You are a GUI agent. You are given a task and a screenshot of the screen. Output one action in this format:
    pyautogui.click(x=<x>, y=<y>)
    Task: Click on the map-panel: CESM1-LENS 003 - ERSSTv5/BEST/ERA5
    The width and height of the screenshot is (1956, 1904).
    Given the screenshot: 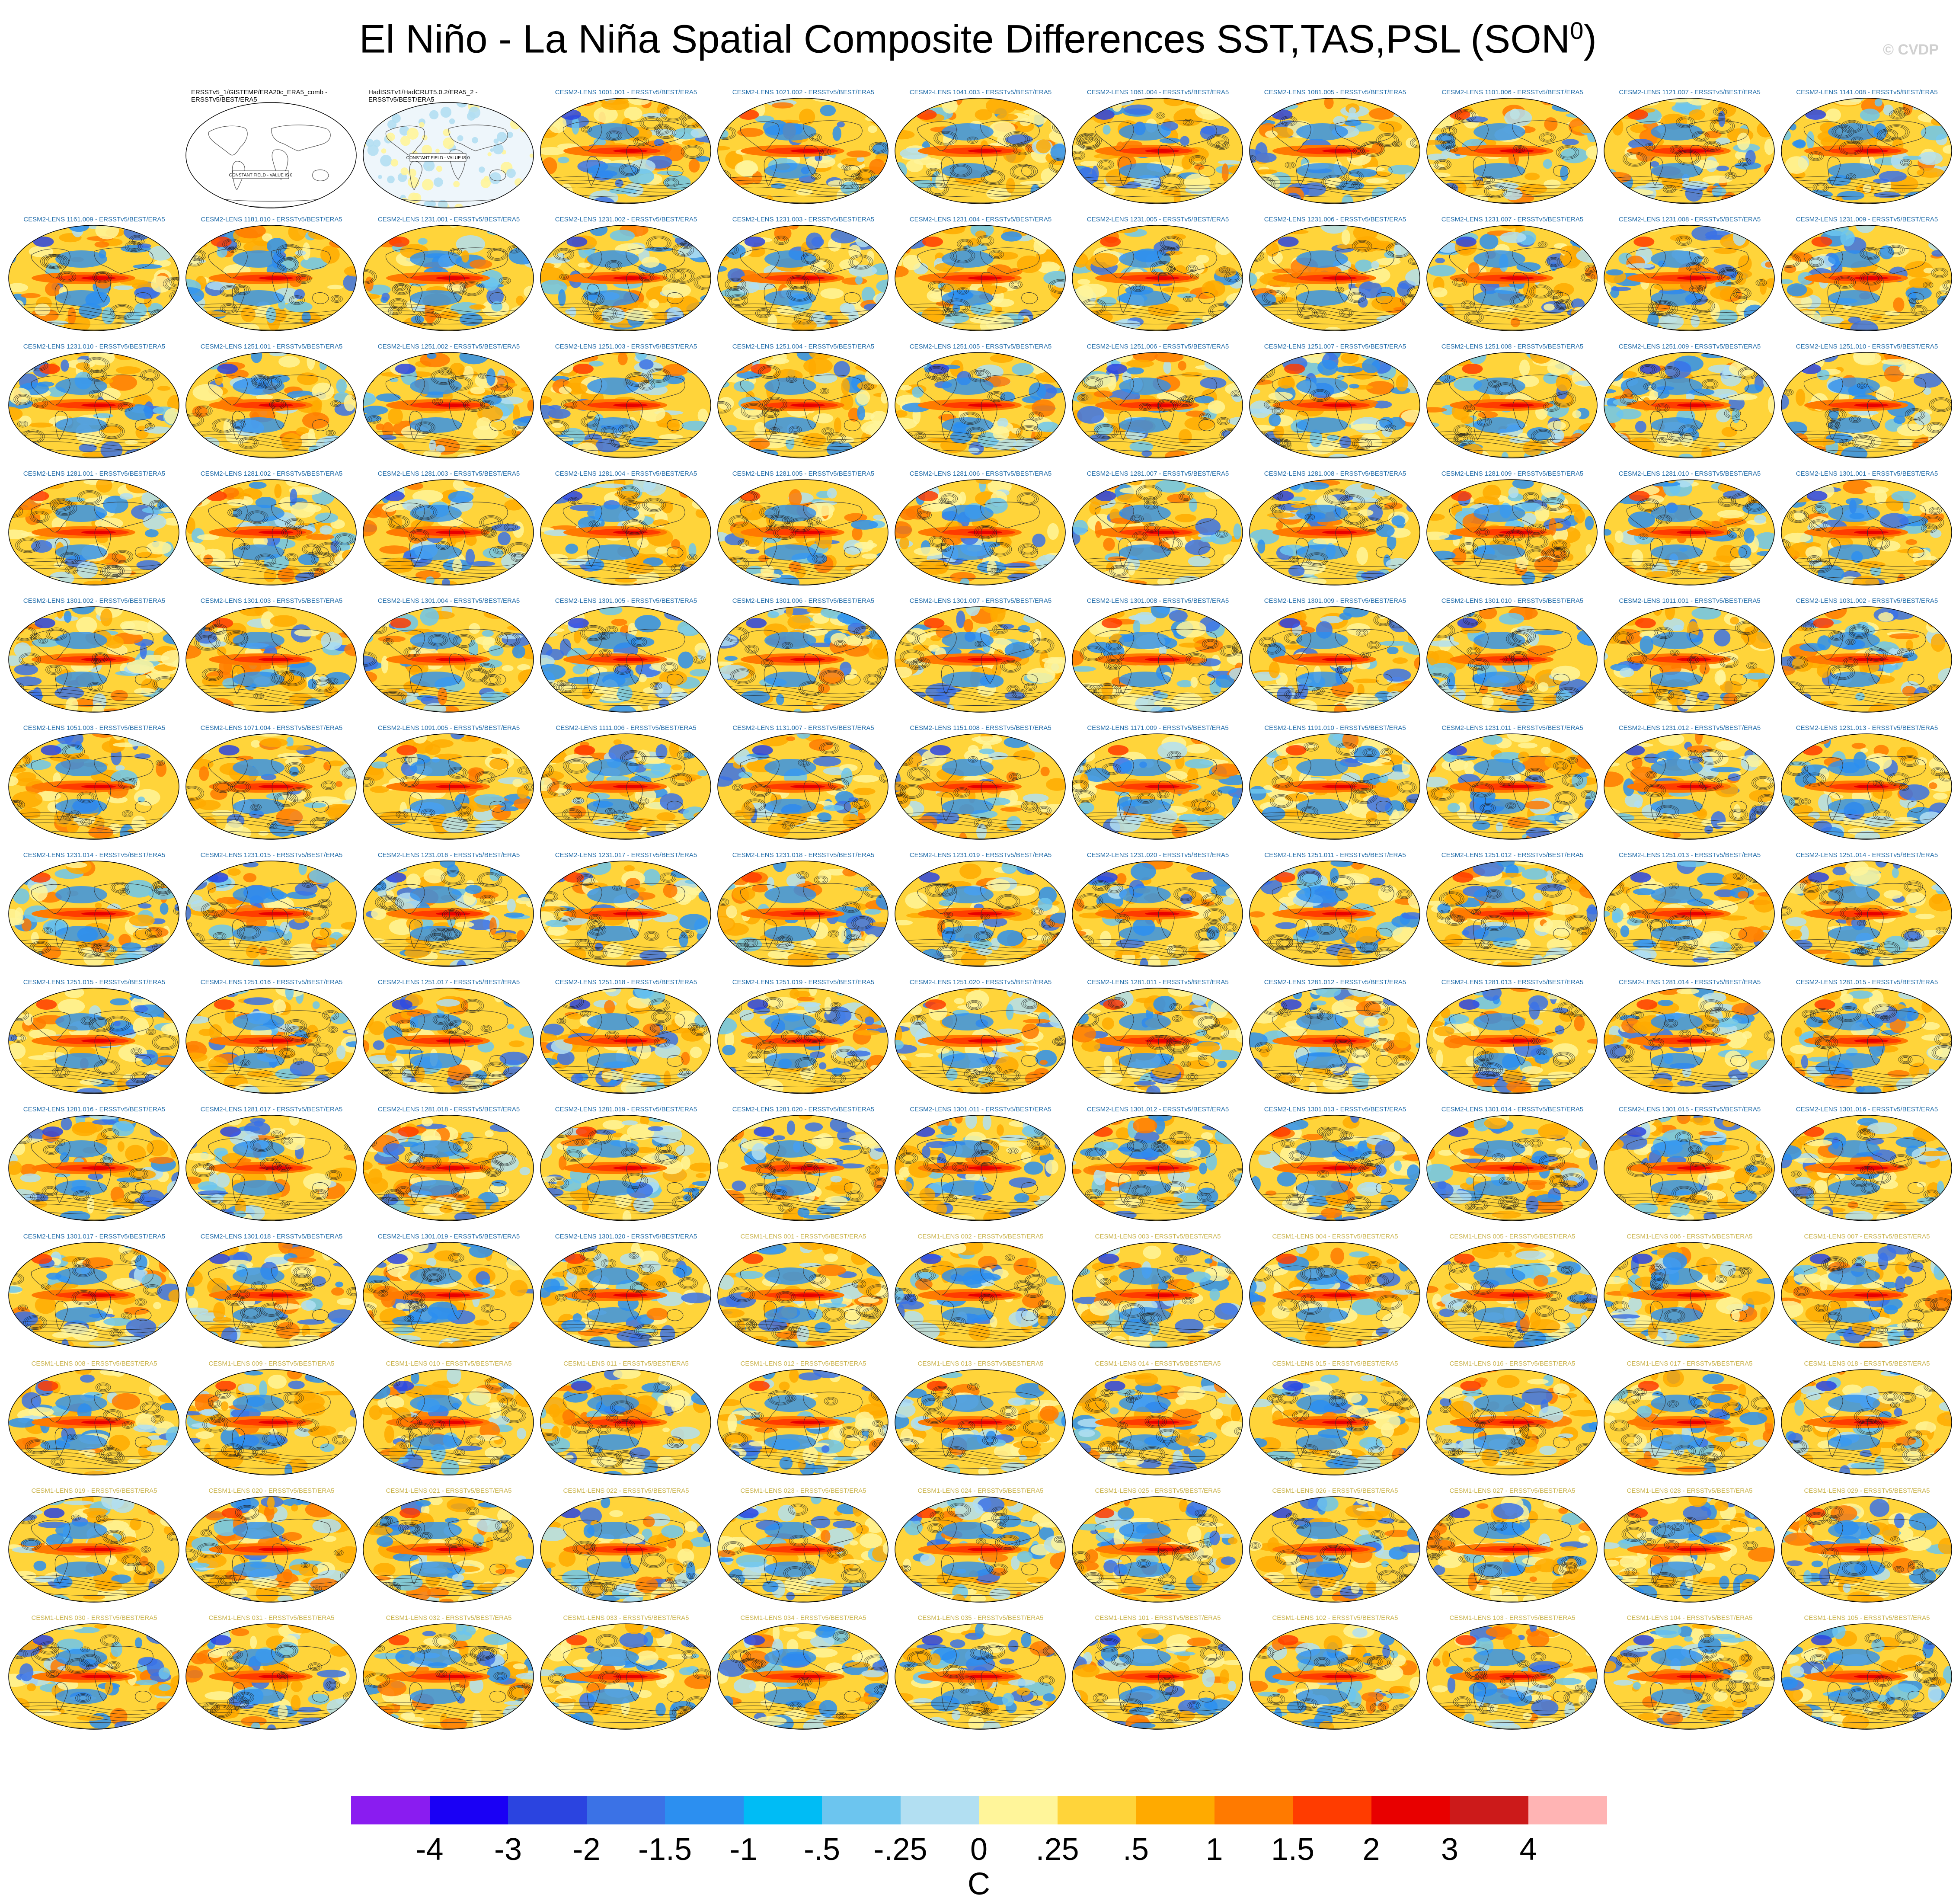 What is the action you would take?
    pyautogui.click(x=1158, y=1295)
    